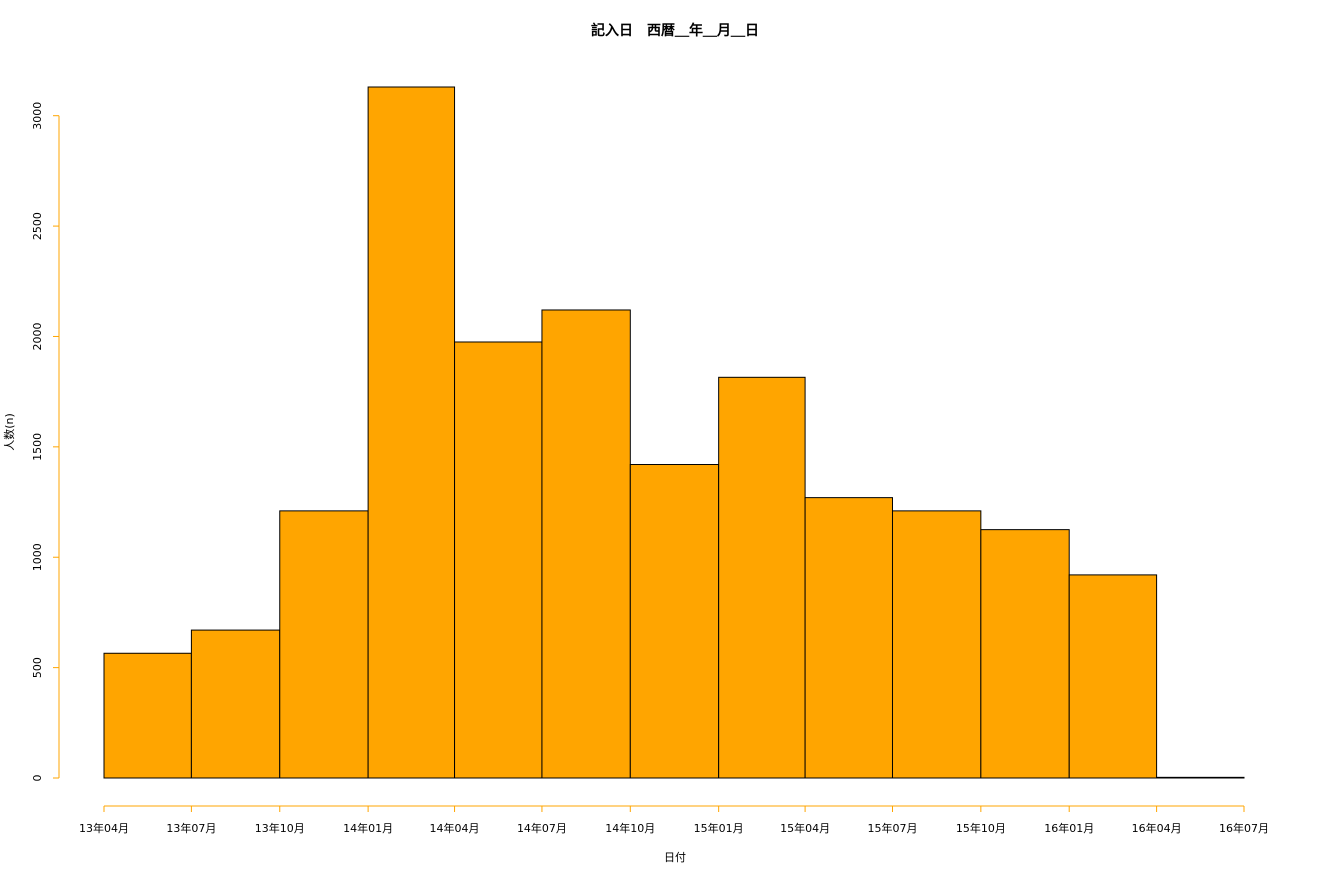 This screenshot has height=880, width=1320. I want to click on x-tick-label: 15年10月, so click(981, 828).